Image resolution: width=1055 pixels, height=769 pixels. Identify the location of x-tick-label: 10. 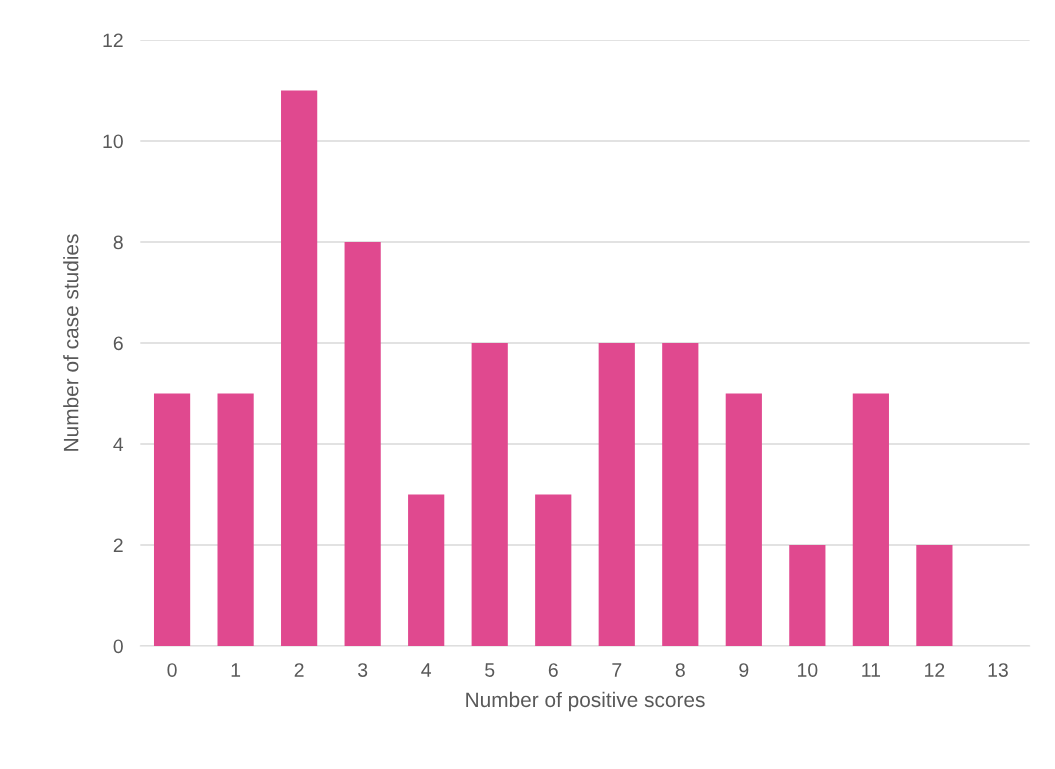
(808, 670).